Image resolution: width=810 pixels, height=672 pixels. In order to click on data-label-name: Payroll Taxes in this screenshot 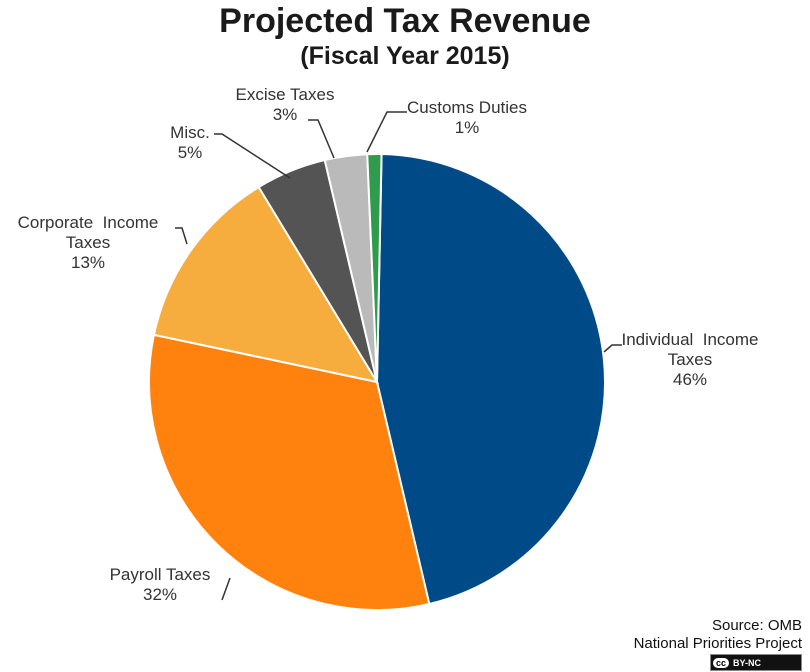, I will do `click(160, 574)`.